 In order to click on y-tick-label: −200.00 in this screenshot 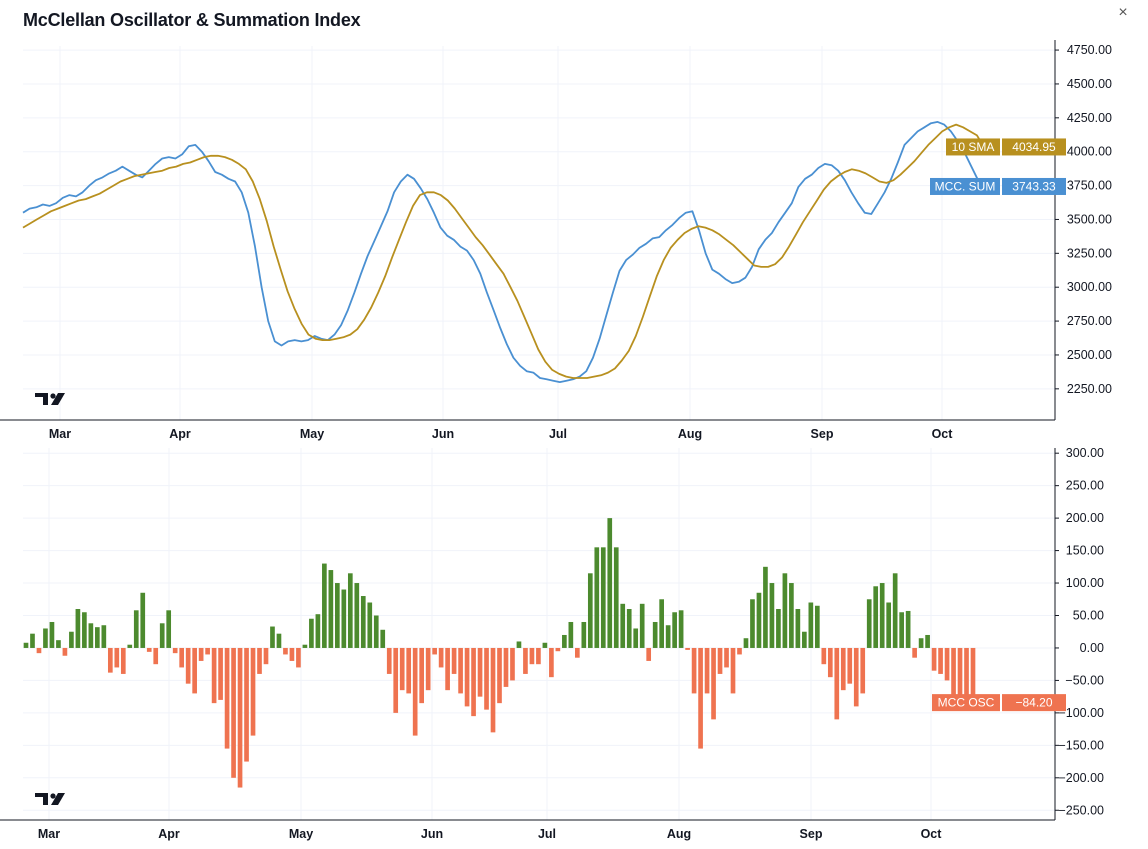, I will do `click(1081, 778)`.